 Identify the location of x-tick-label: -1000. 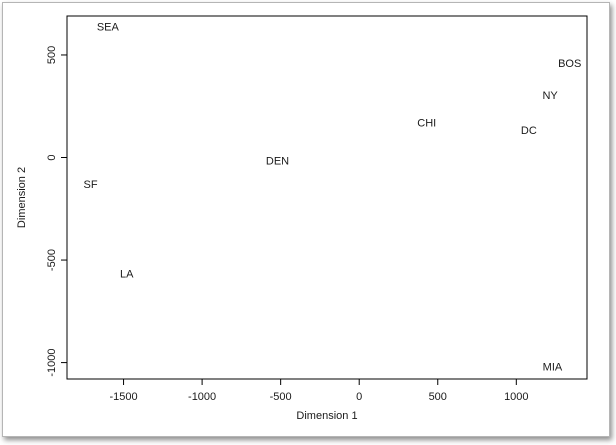
(202, 397).